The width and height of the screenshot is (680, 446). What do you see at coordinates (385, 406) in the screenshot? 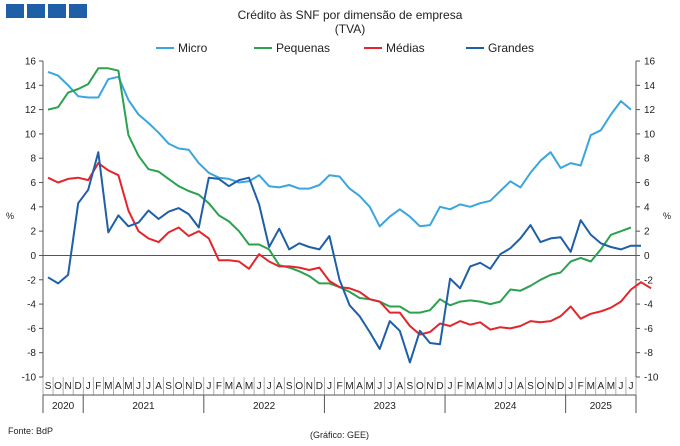
I see `x-year-label: 2023` at bounding box center [385, 406].